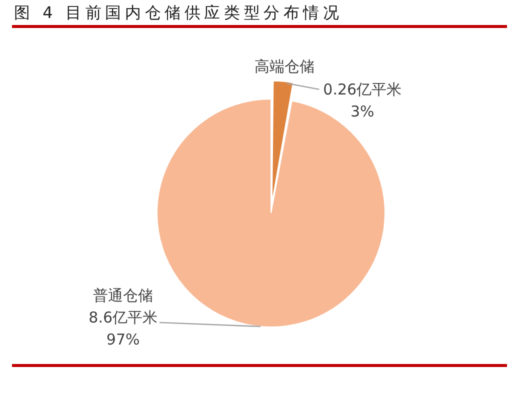  I want to click on chart-title: 图 4 目前国内仓储供应类型分布情况, so click(178, 13).